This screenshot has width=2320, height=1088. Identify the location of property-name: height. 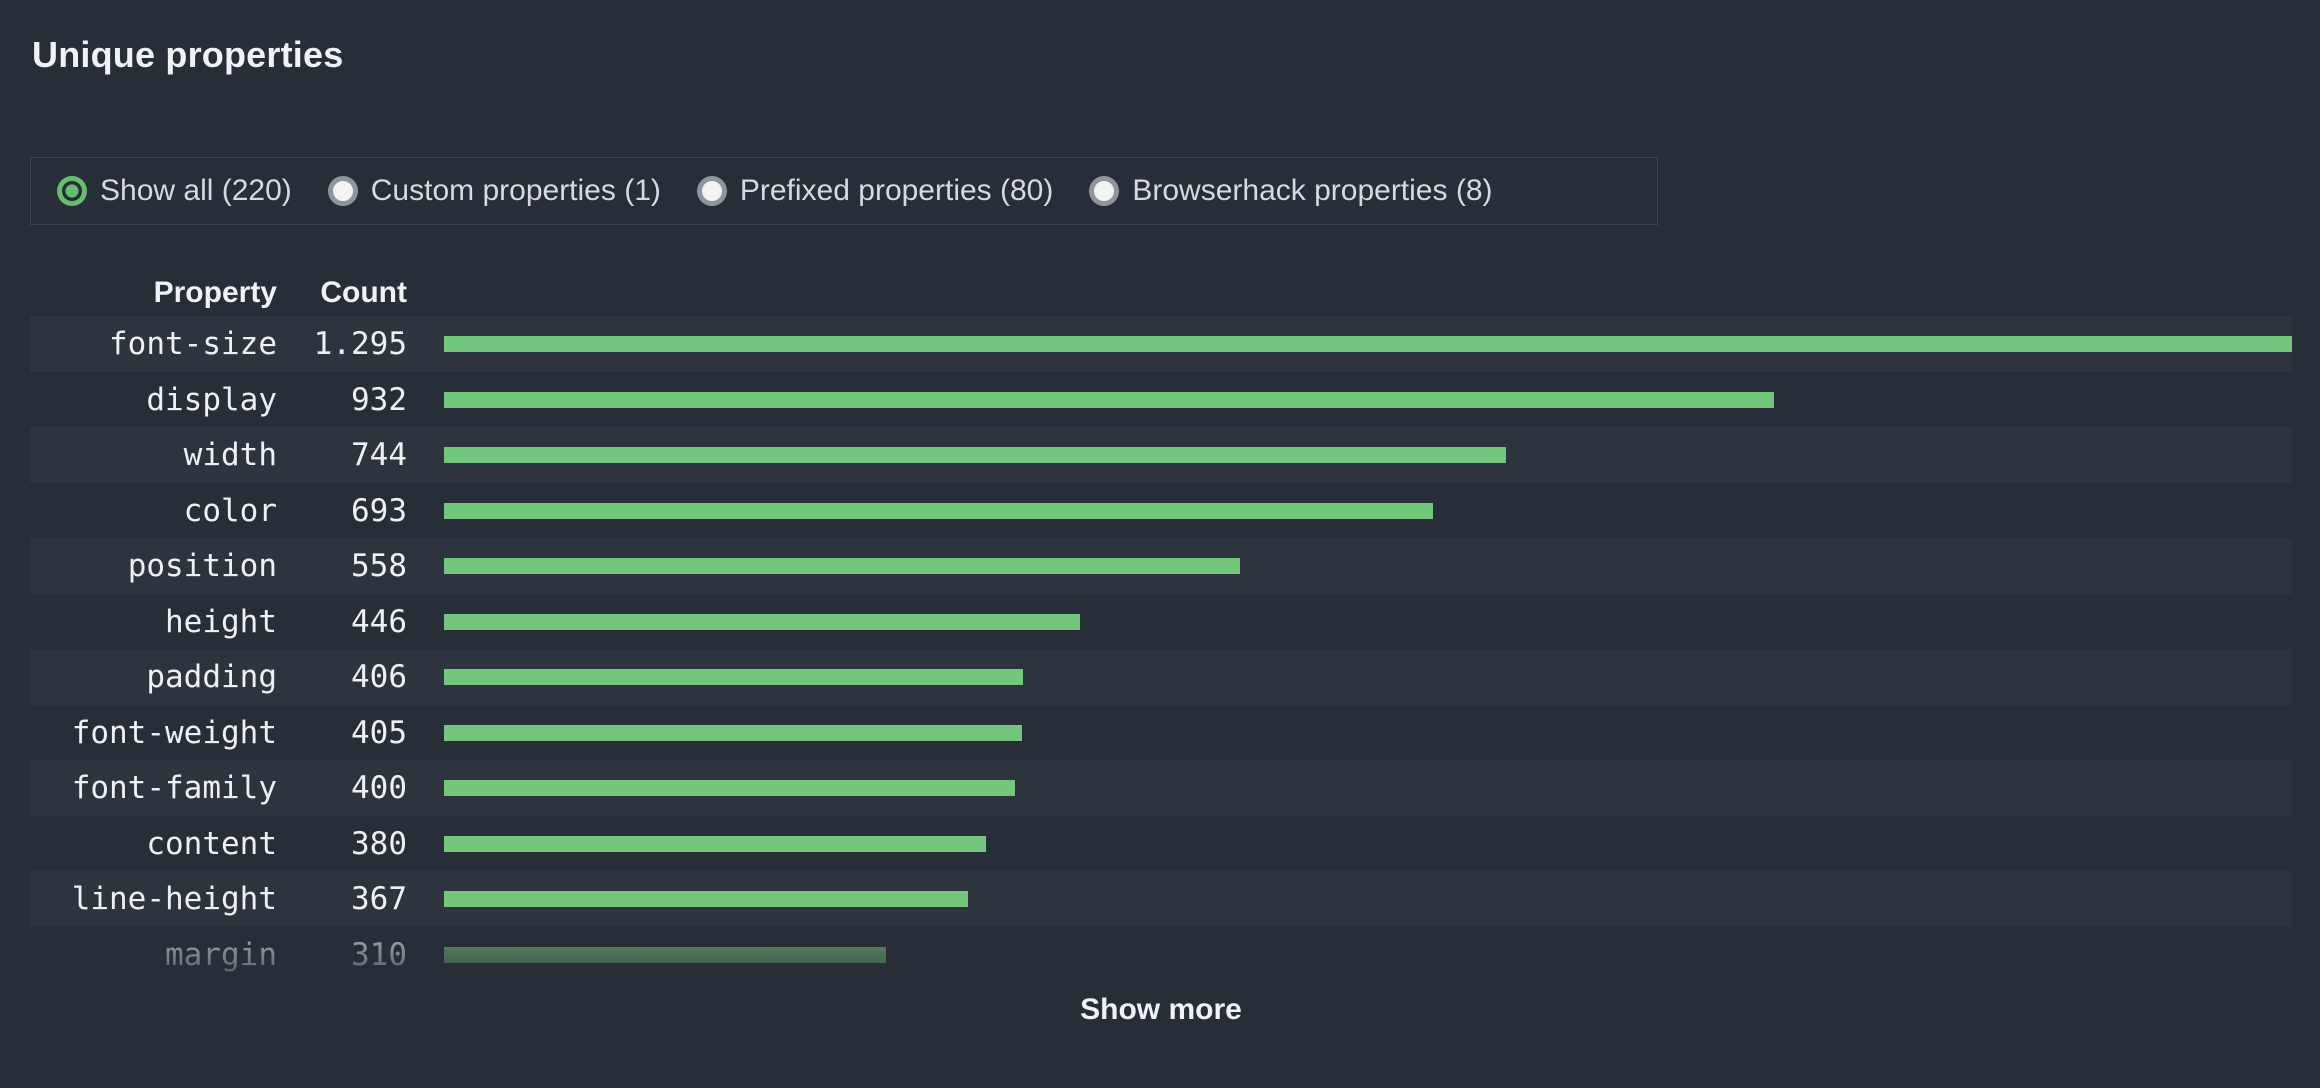
(221, 621).